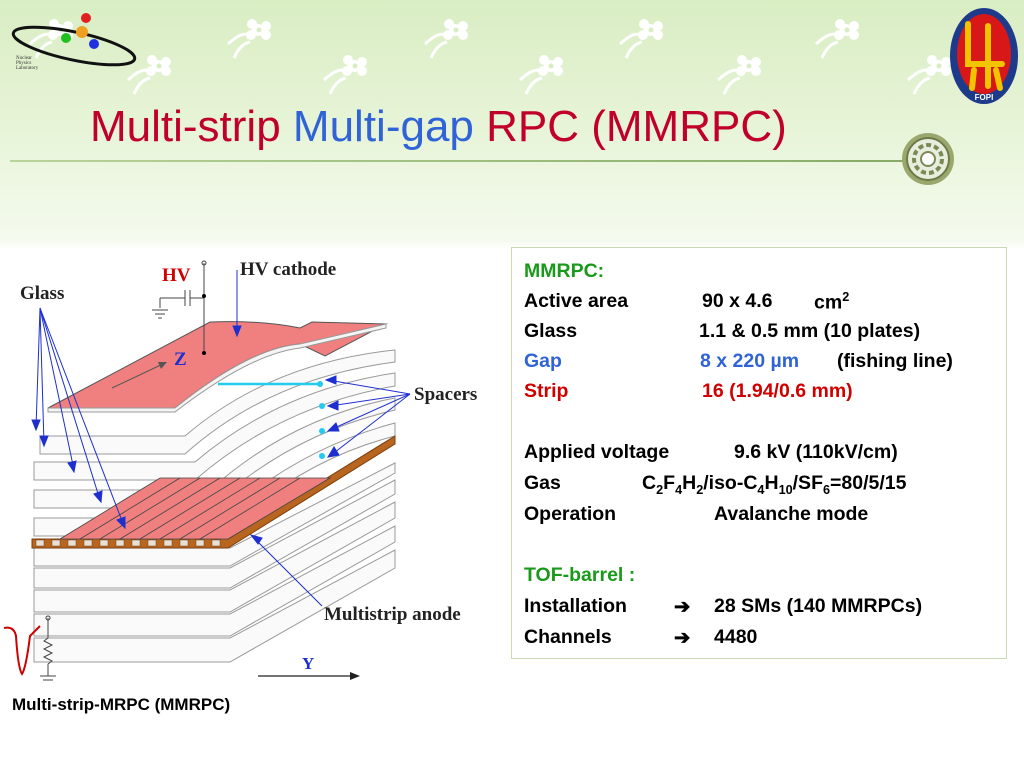 This screenshot has width=1024, height=768. I want to click on gas-formula-sub: 10, so click(785, 489).